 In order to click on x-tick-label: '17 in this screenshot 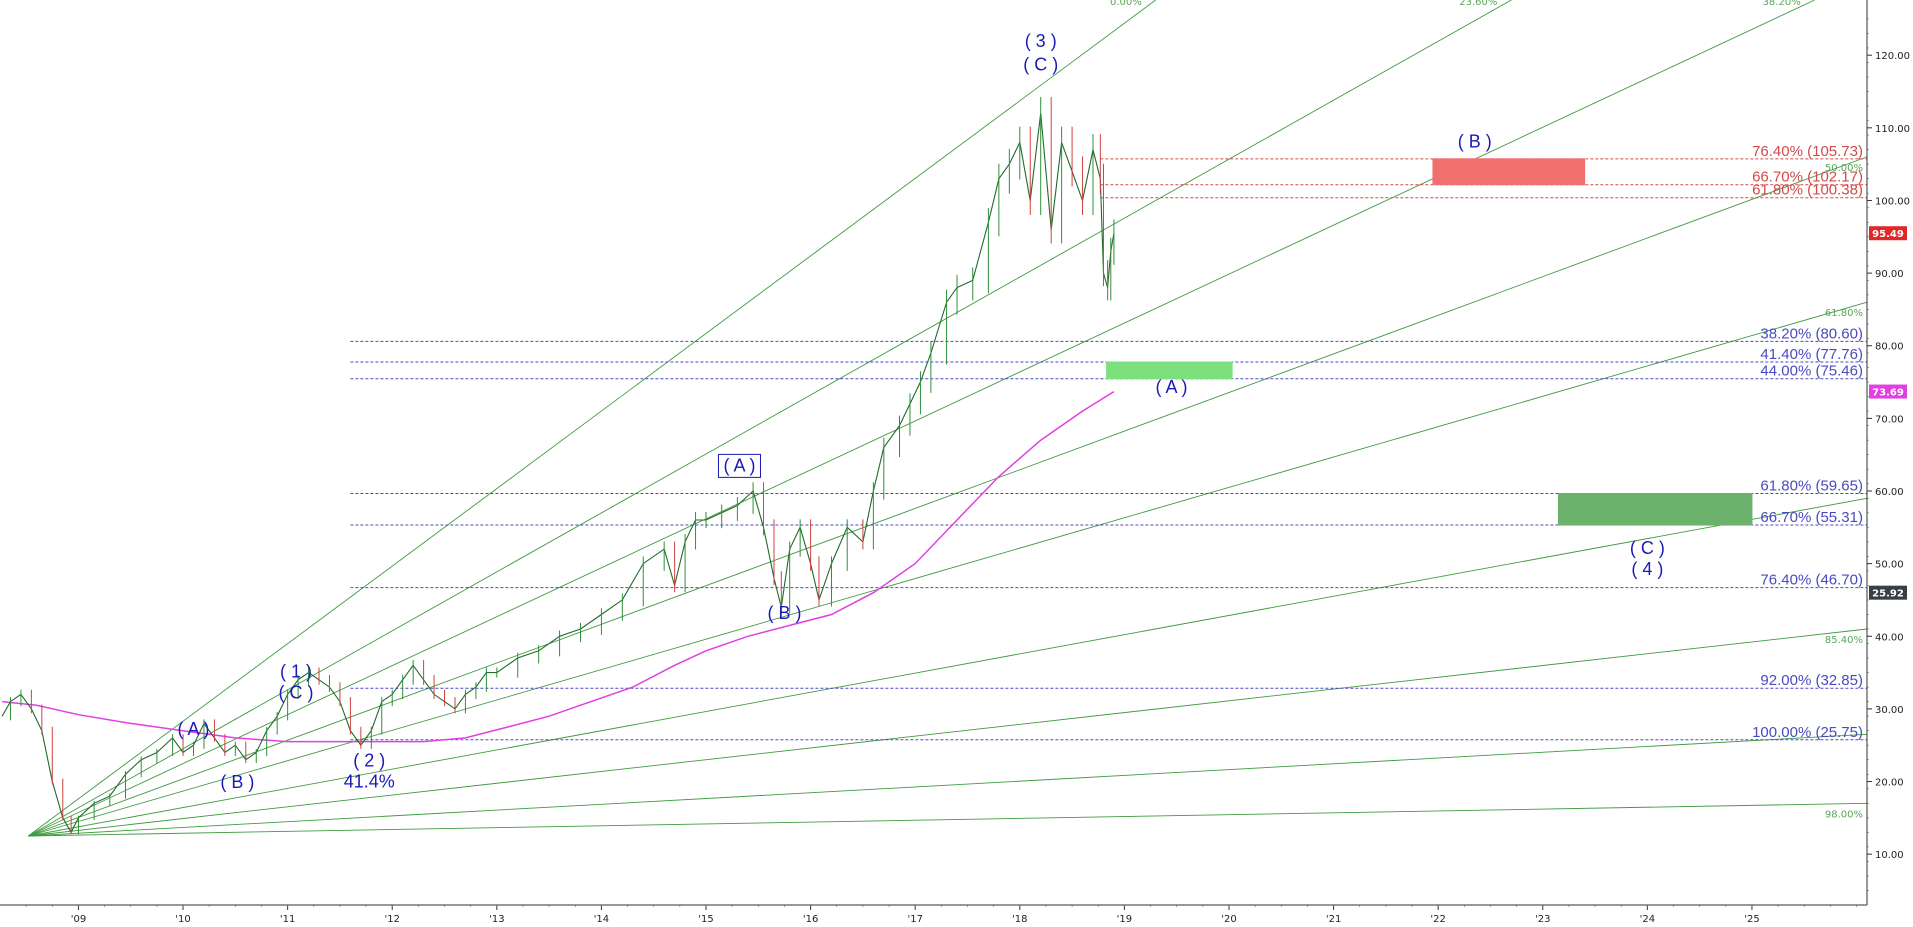, I will do `click(914, 919)`.